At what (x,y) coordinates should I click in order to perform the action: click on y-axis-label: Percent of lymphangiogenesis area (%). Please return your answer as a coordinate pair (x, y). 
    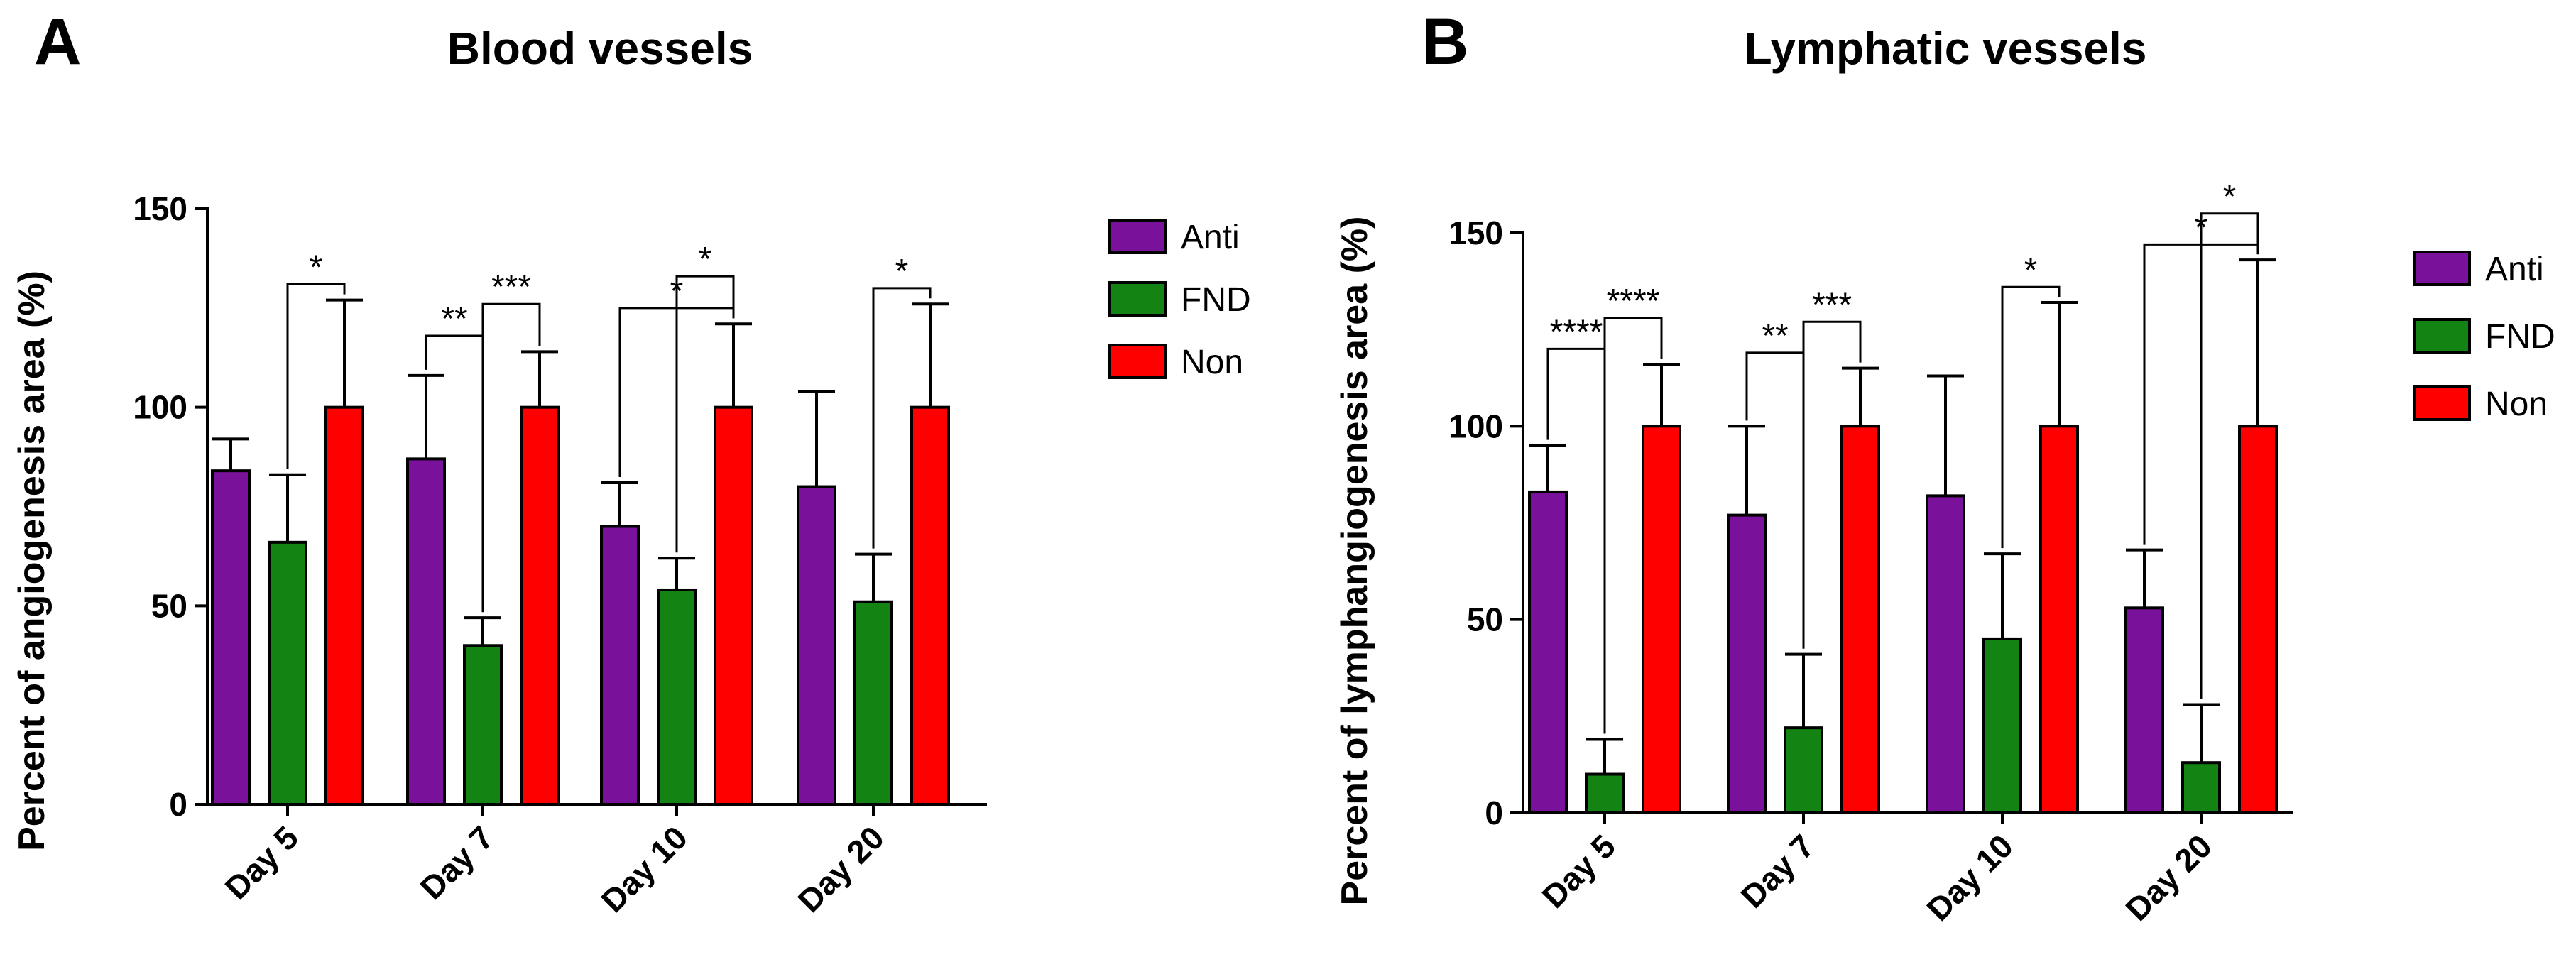
    Looking at the image, I should click on (1354, 562).